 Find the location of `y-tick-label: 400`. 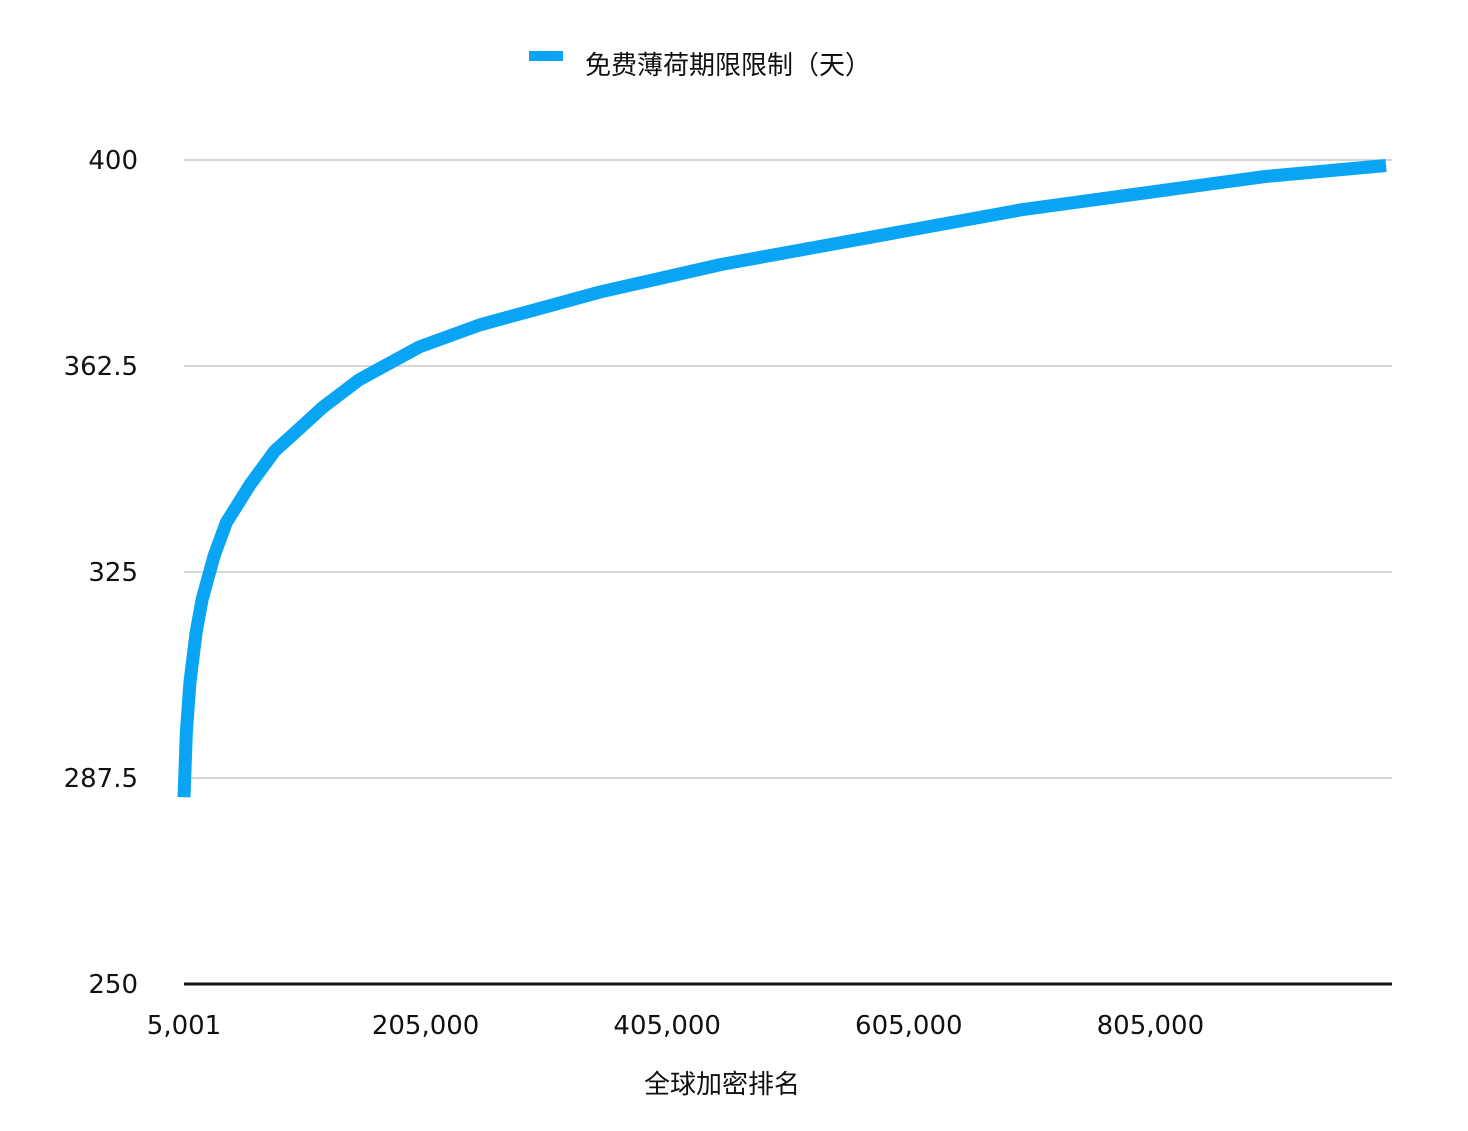

y-tick-label: 400 is located at coordinates (113, 161).